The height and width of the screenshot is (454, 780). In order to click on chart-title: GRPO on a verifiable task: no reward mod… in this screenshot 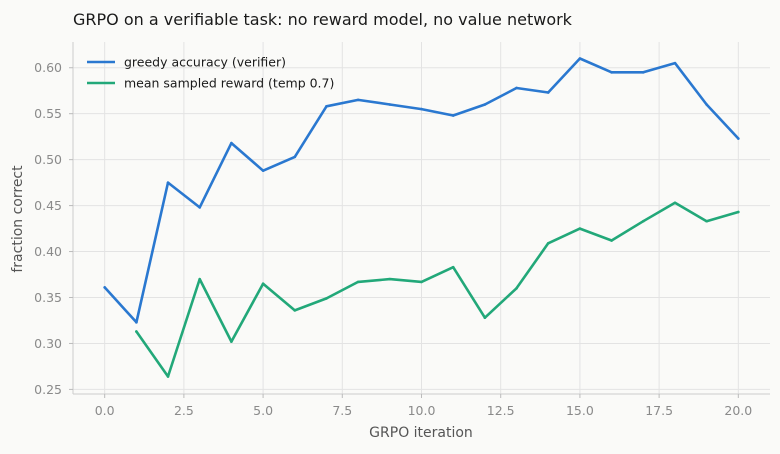, I will do `click(323, 19)`.